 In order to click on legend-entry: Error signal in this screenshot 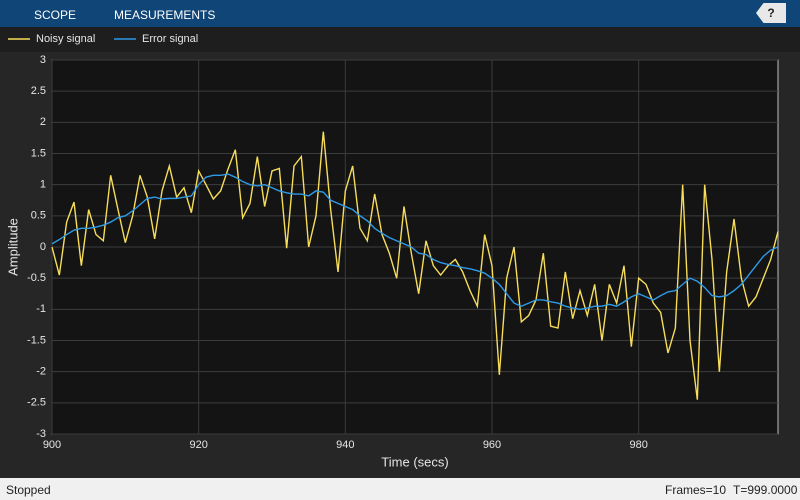, I will do `click(170, 39)`.